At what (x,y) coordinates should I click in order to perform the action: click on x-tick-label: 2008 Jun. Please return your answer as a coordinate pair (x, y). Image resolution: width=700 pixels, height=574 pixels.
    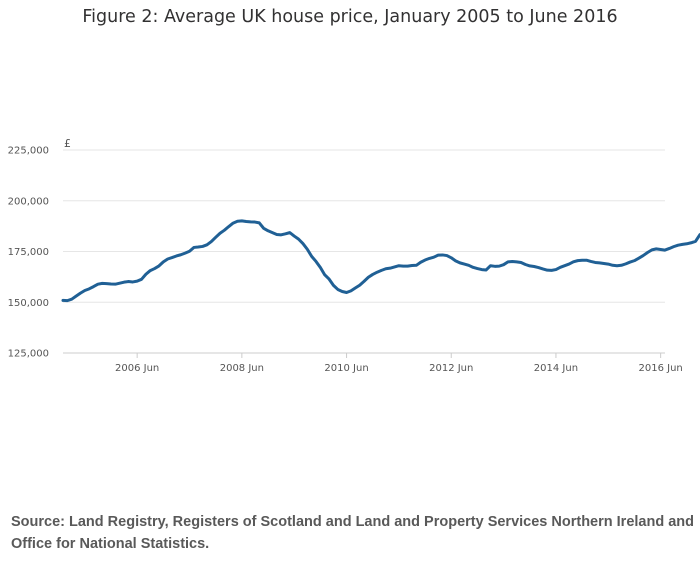
    Looking at the image, I should click on (242, 368).